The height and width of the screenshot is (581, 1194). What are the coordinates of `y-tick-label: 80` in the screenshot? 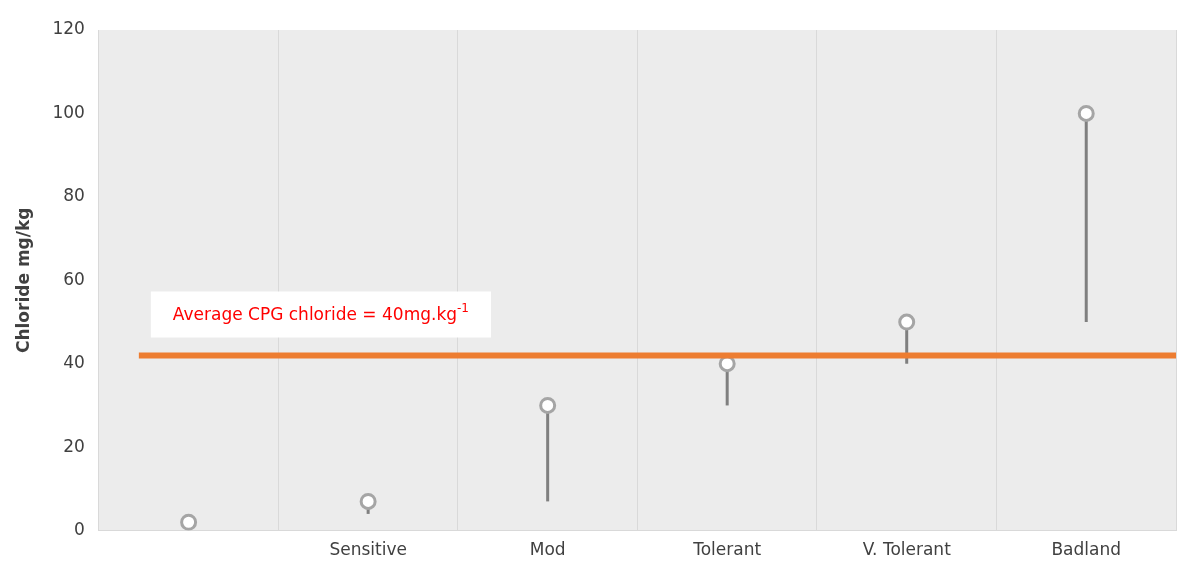 It's located at (74, 195).